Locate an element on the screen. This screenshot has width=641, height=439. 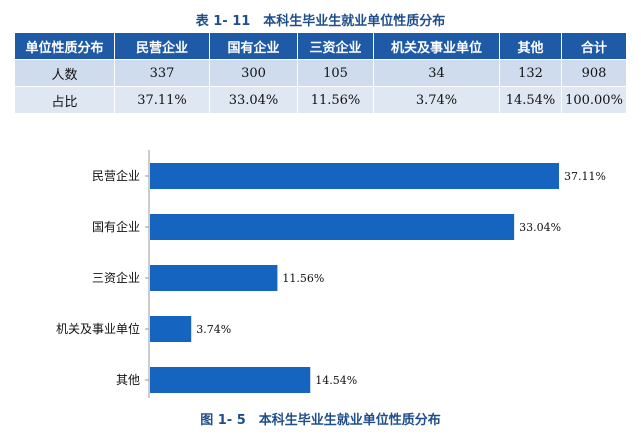
header-cell: 单位性质分布 is located at coordinates (64, 46).